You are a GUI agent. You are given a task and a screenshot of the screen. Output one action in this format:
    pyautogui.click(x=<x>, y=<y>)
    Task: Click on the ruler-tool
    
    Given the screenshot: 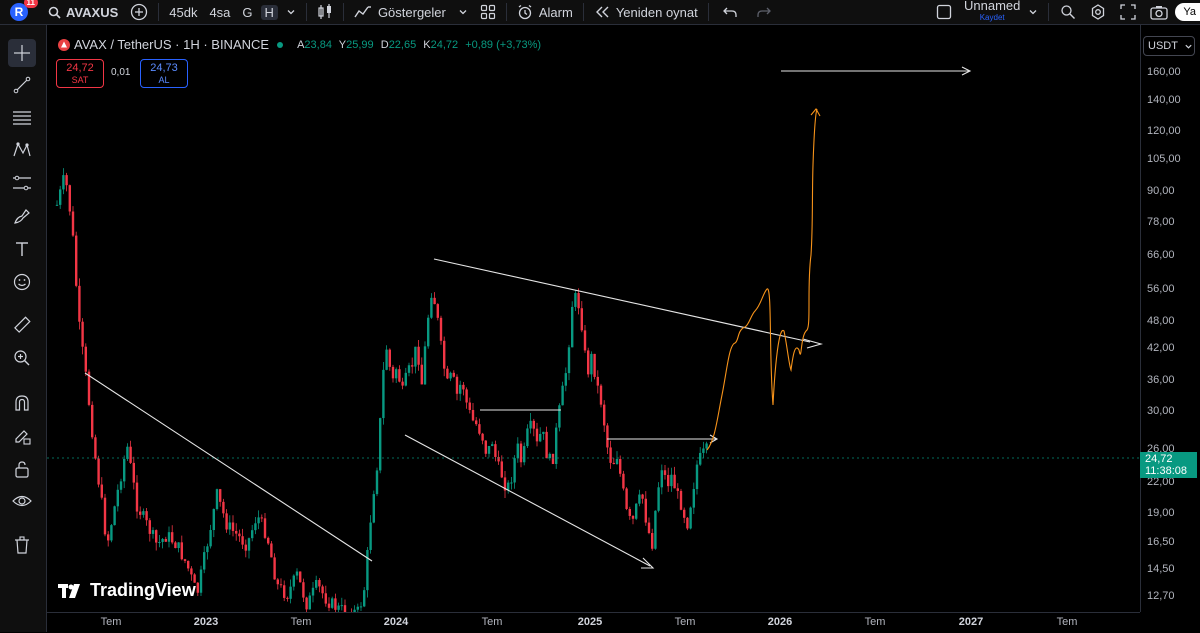 What is the action you would take?
    pyautogui.click(x=22, y=325)
    